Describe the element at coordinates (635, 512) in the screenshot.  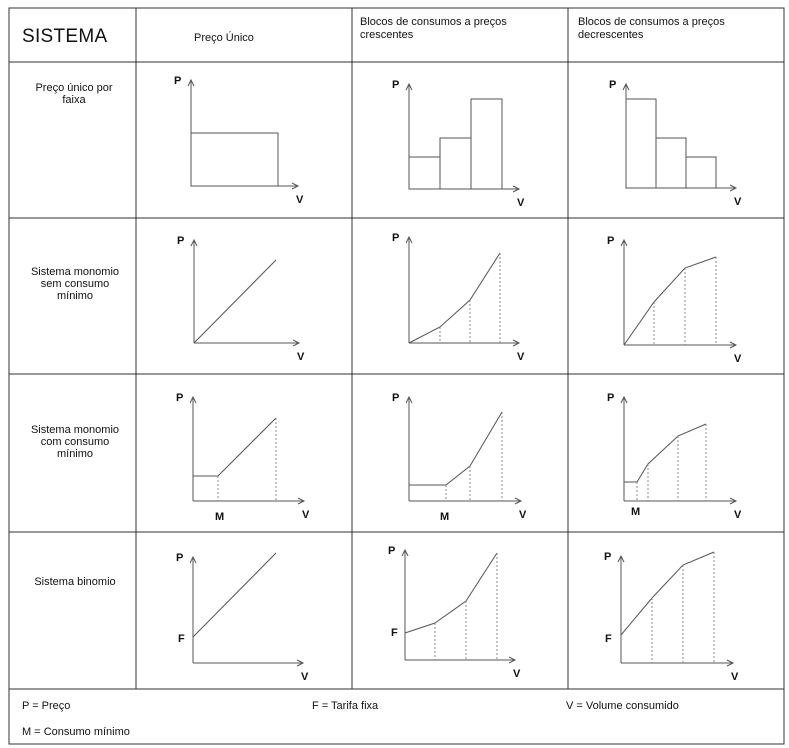
I see `marker-m-col3: M` at that location.